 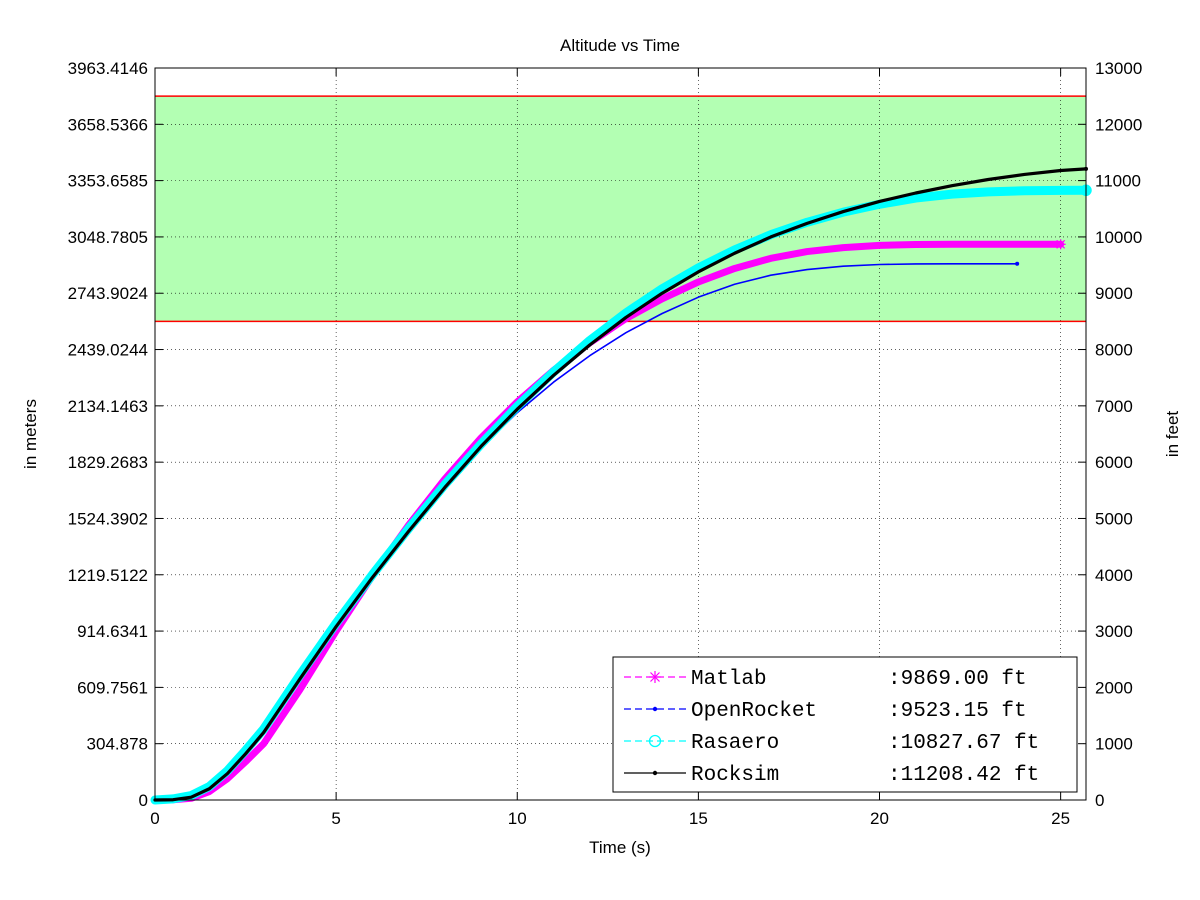 What do you see at coordinates (335, 818) in the screenshot?
I see `x-tick-label: 5` at bounding box center [335, 818].